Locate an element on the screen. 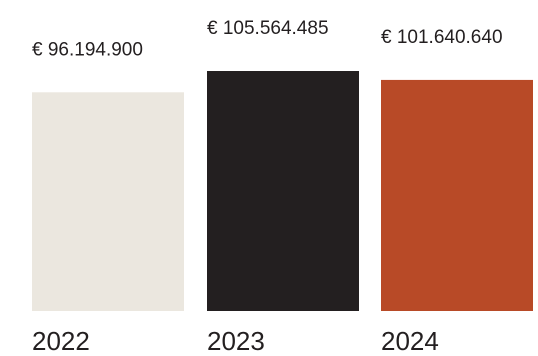 Image resolution: width=538 pixels, height=356 pixels. category-label-2024: 2024 is located at coordinates (410, 341).